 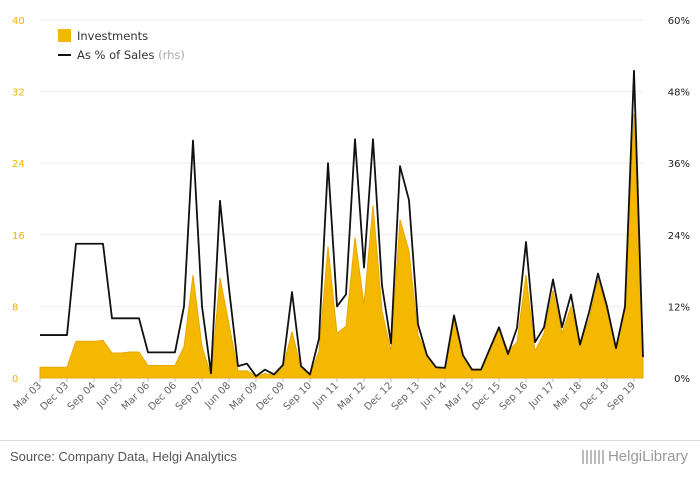 I want to click on x-tick-label: Sep 19, so click(x=622, y=396).